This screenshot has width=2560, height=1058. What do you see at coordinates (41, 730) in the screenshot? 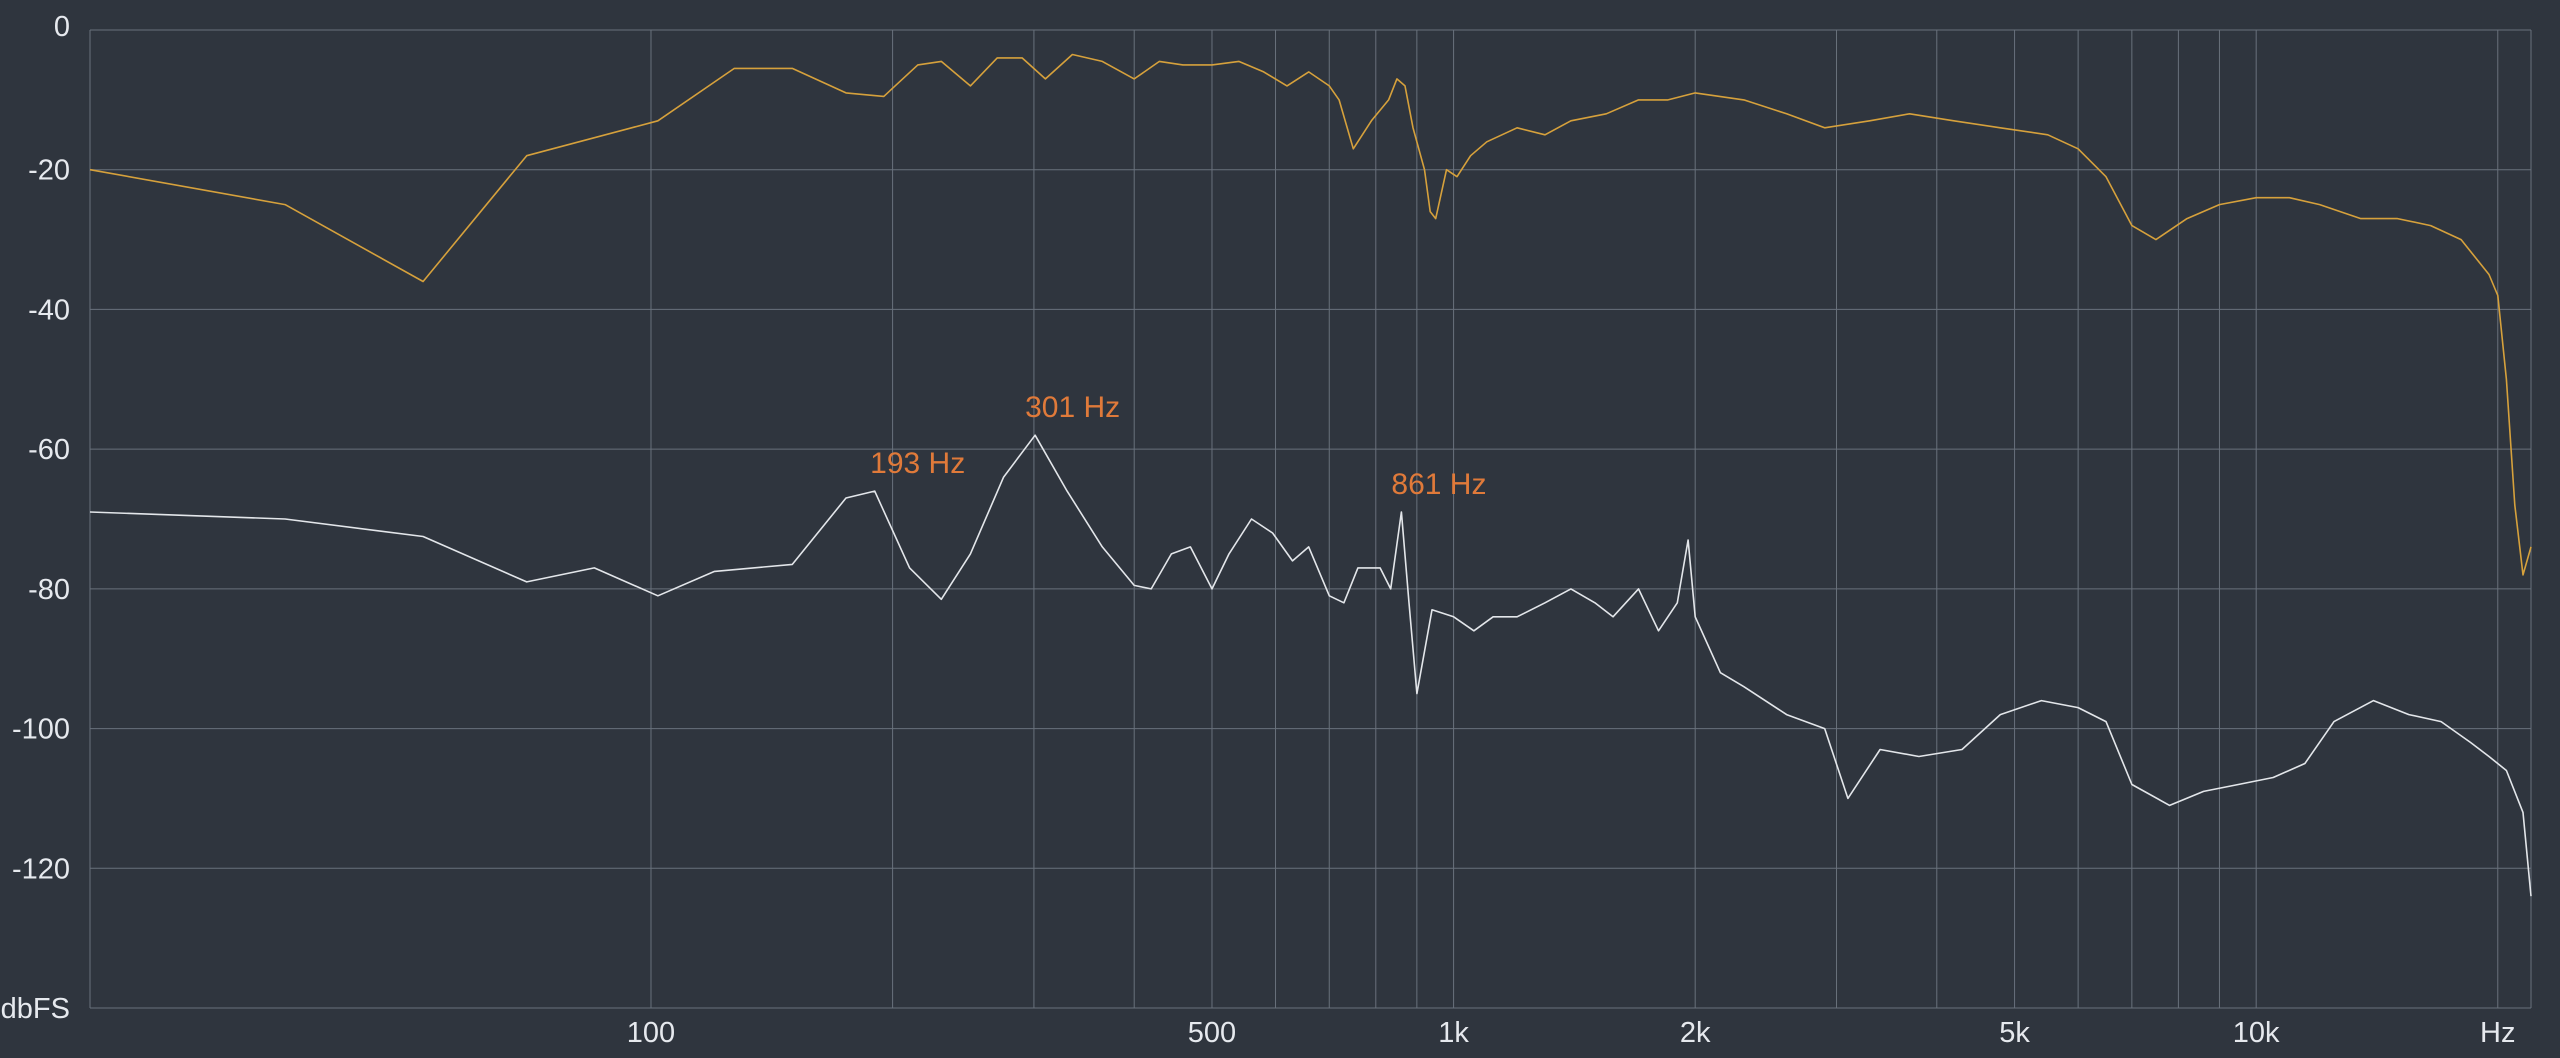
I see `y-tick-label: -100` at bounding box center [41, 730].